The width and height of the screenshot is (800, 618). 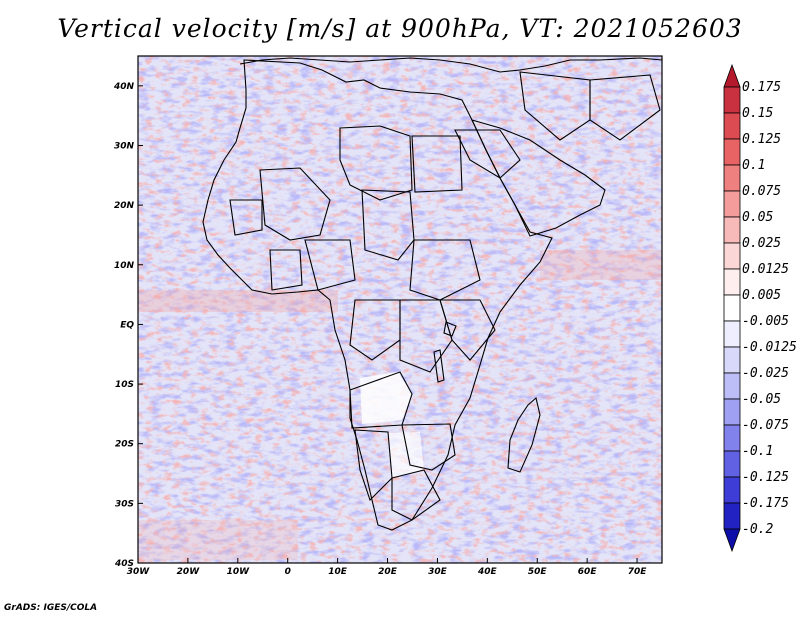 What do you see at coordinates (124, 266) in the screenshot?
I see `lat-tick-label: 10N` at bounding box center [124, 266].